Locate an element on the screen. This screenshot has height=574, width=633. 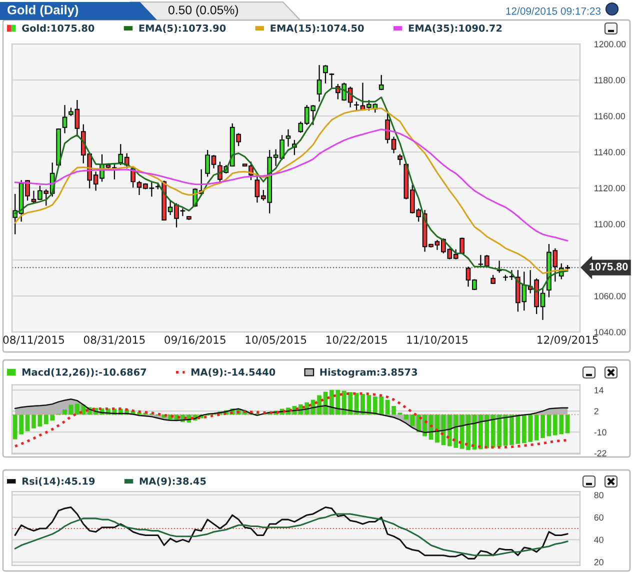
y-tick-label: 40 is located at coordinates (599, 539).